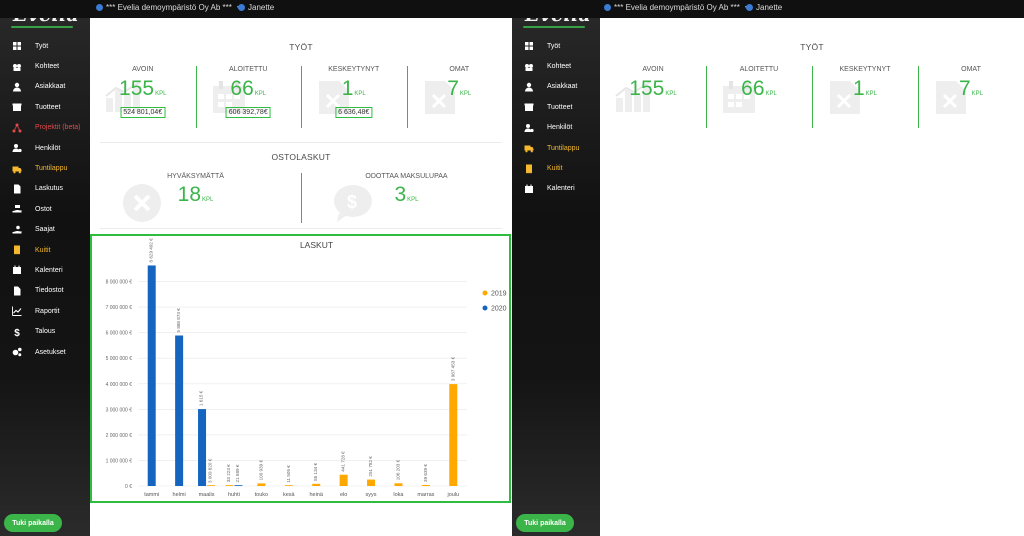 The image size is (1024, 536). What do you see at coordinates (398, 484) in the screenshot?
I see `bar-2019-loka` at bounding box center [398, 484].